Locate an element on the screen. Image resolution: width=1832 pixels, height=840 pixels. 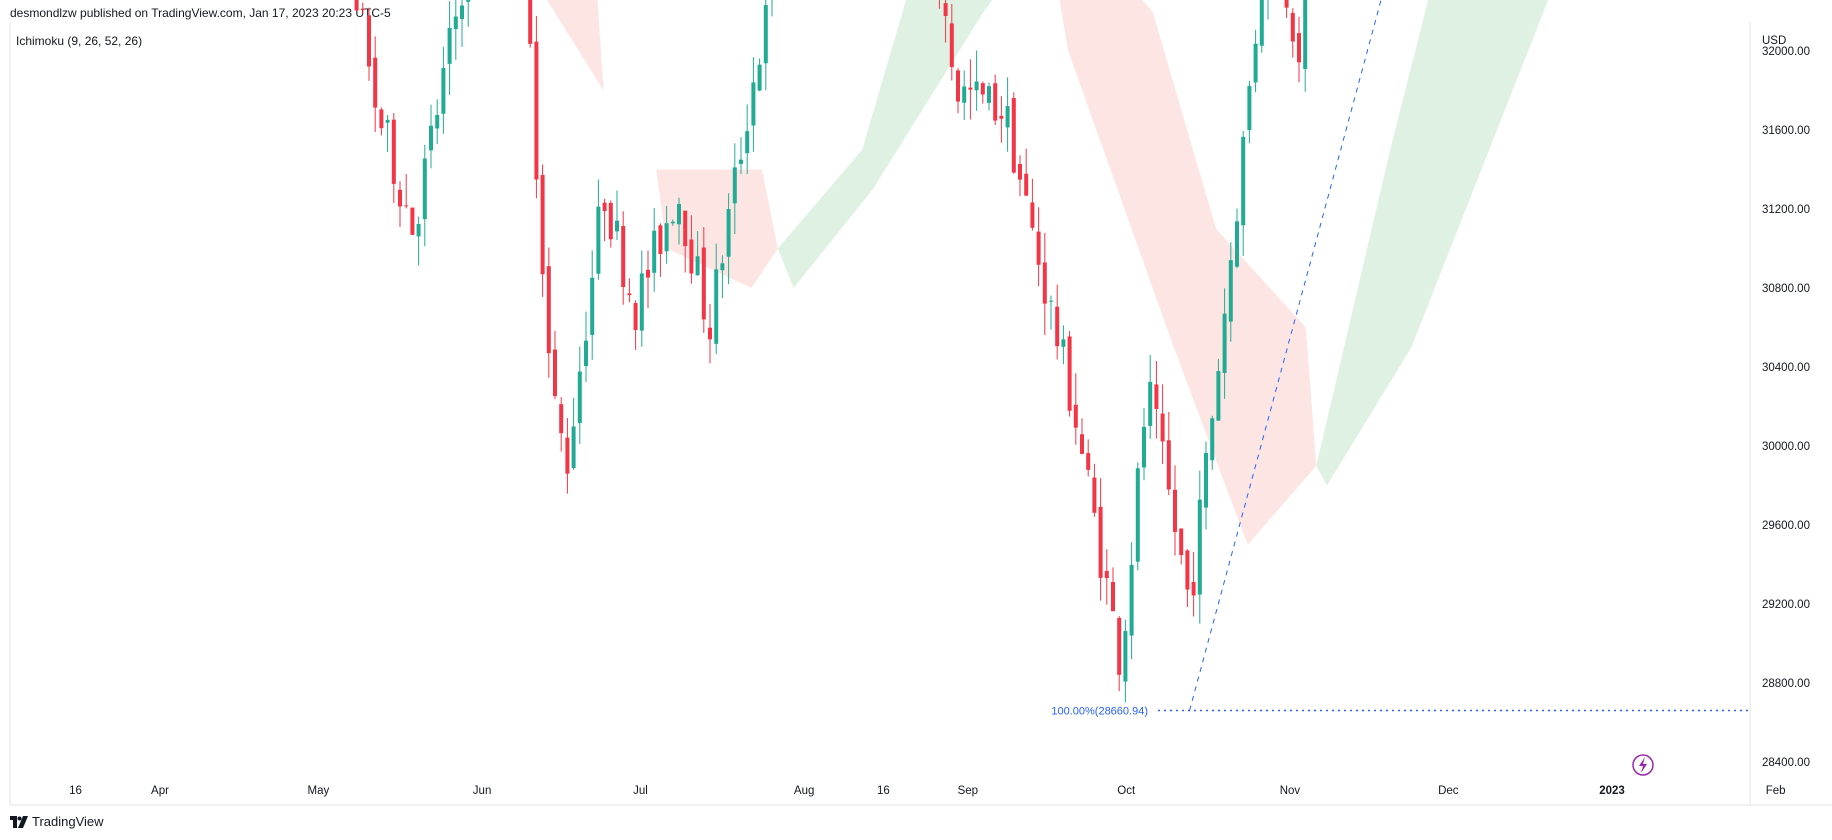
cloud-bull is located at coordinates (1432, 243).